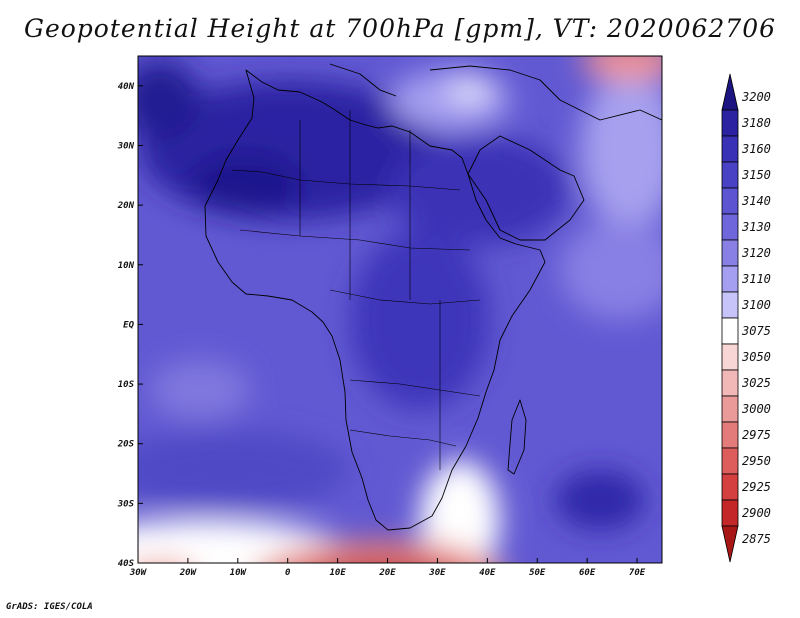 The image size is (800, 618). I want to click on lon-tick-label: 10E, so click(337, 573).